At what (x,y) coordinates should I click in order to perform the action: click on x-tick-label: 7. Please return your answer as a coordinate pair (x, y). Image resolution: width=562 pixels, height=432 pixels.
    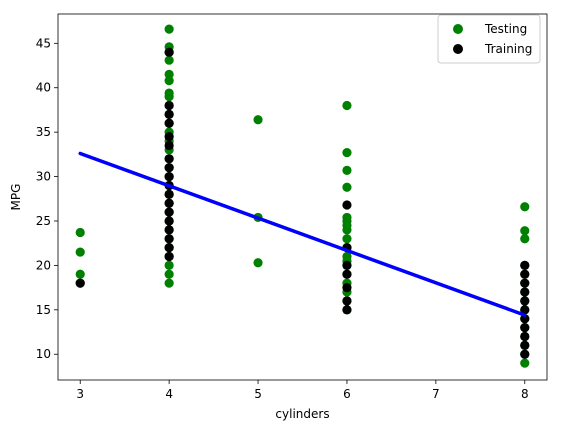
    Looking at the image, I should click on (436, 394).